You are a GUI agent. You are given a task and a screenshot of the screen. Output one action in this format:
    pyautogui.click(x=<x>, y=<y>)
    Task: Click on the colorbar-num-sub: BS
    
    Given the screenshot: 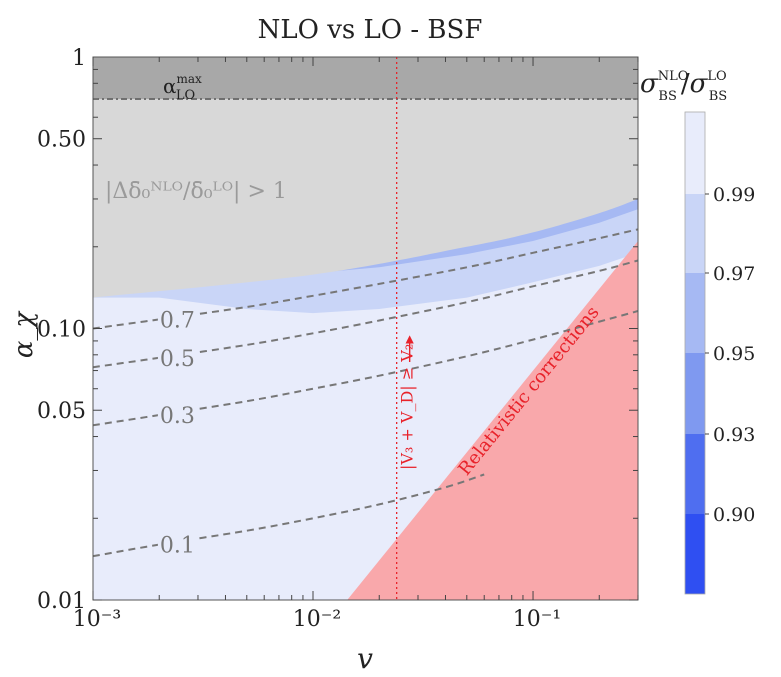 What is the action you would take?
    pyautogui.click(x=667, y=96)
    